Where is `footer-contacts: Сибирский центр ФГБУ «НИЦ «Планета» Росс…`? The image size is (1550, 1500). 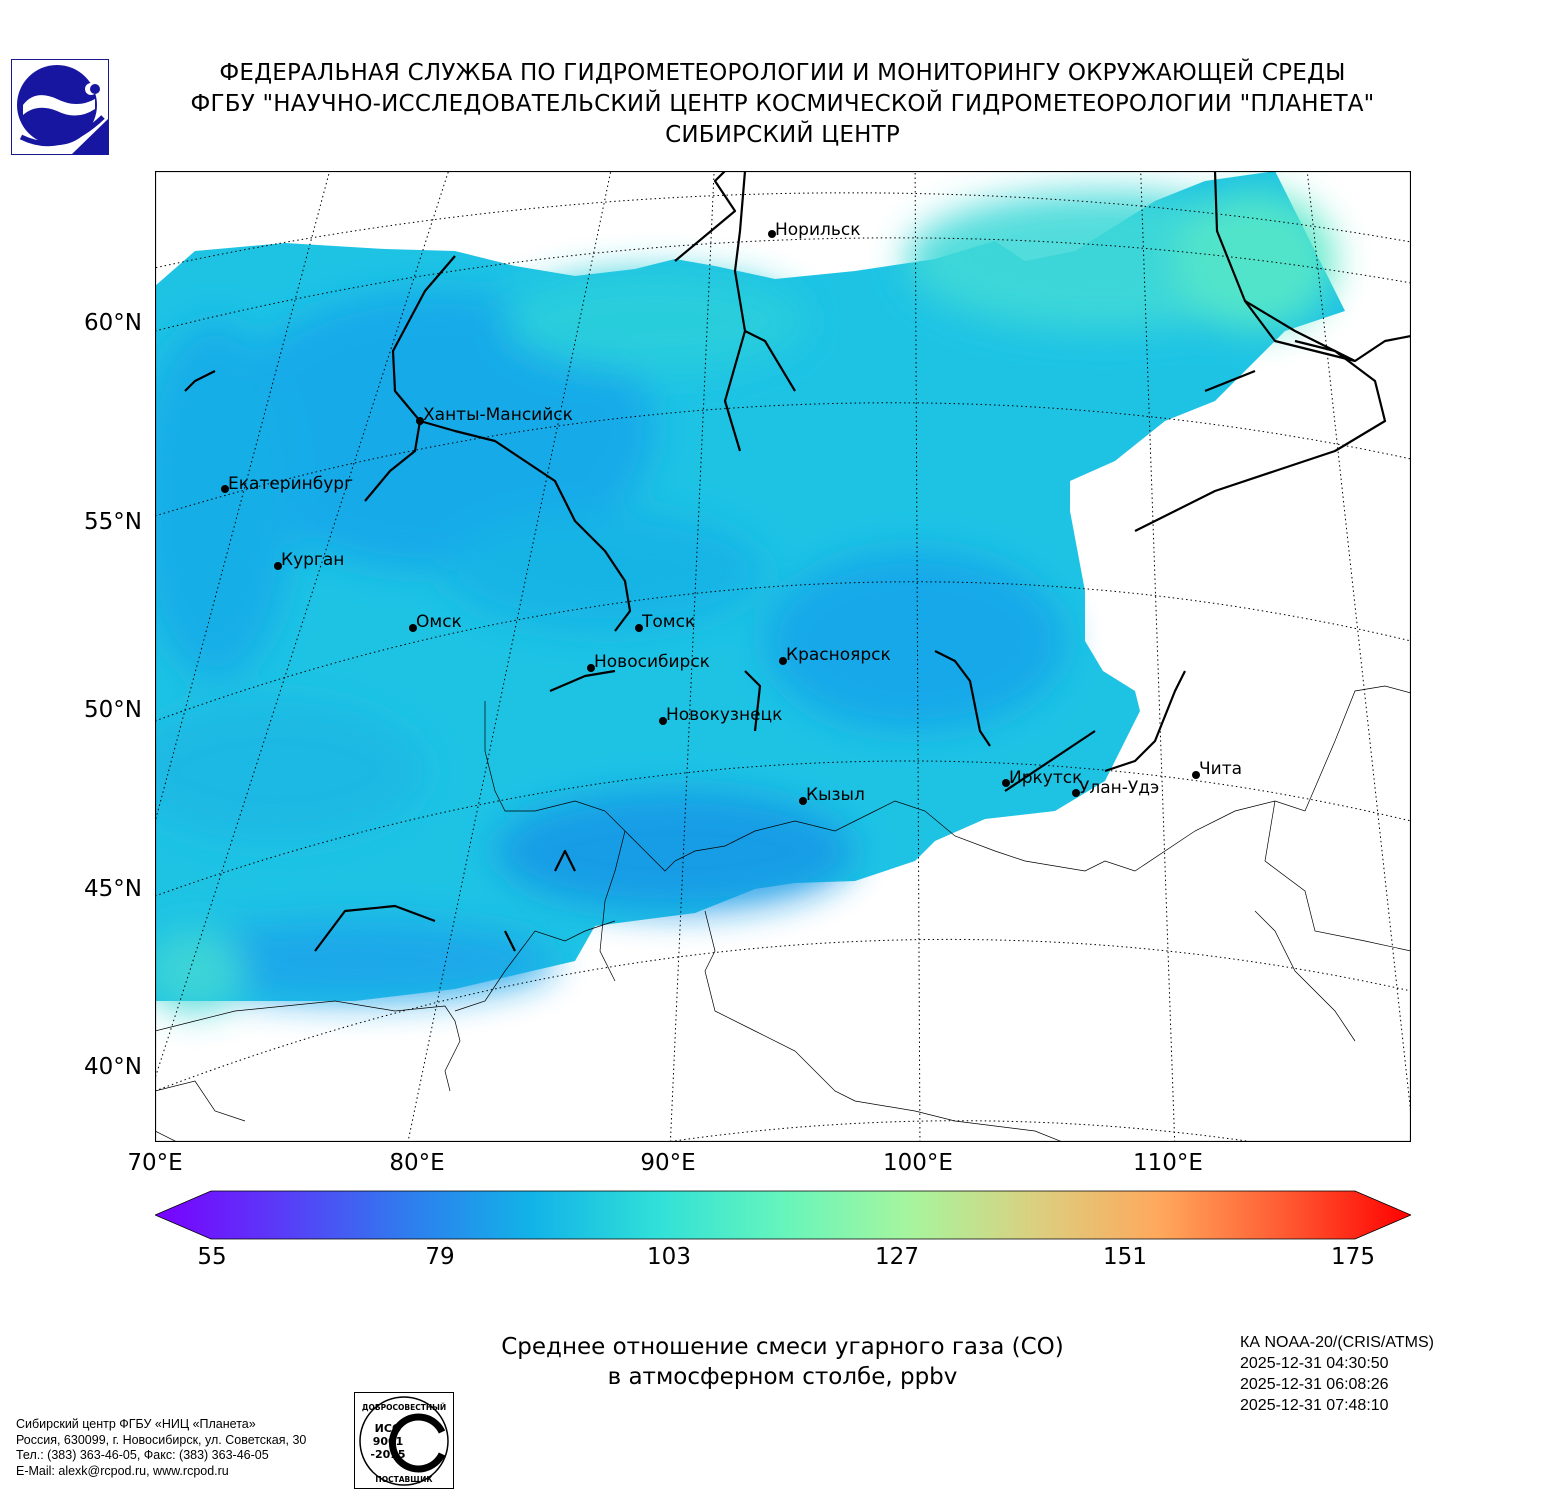 footer-contacts: Сибирский центр ФГБУ «НИЦ «Планета» Росс… is located at coordinates (161, 1448).